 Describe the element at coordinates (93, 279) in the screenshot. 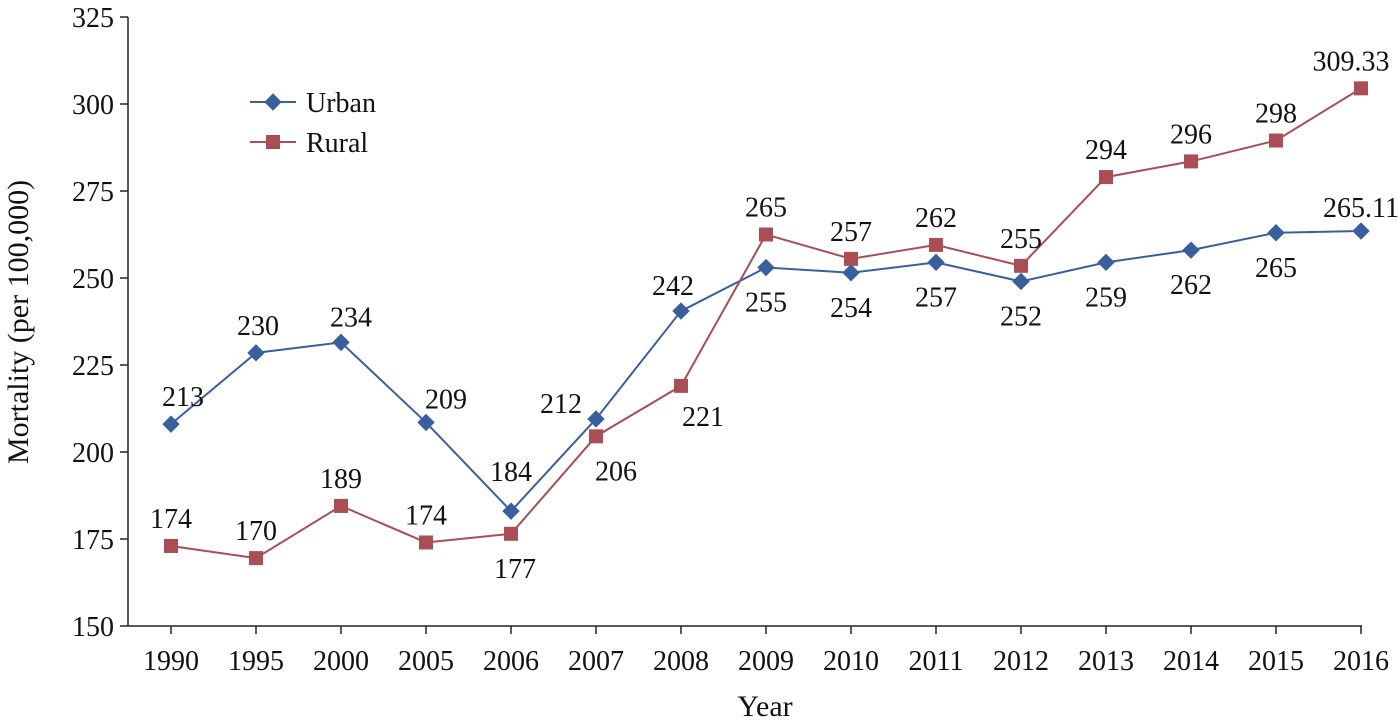

I see `y-tick-label: 250` at that location.